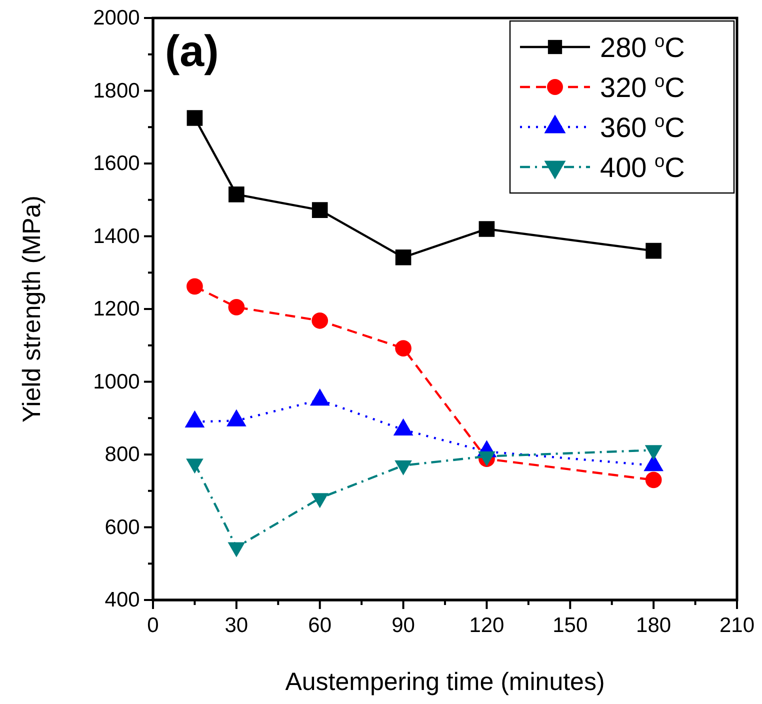 Image resolution: width=762 pixels, height=704 pixels. What do you see at coordinates (445, 682) in the screenshot?
I see `x-axis-title: Austempering time (minutes)` at bounding box center [445, 682].